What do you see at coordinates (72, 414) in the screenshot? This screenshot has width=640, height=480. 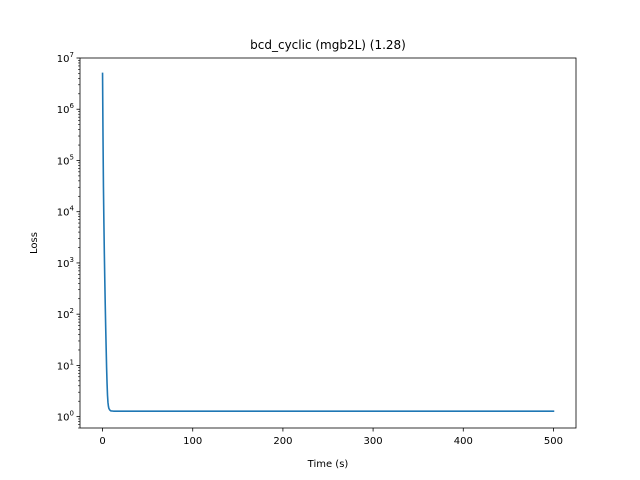 I see `y-tick-exponent: 0` at bounding box center [72, 414].